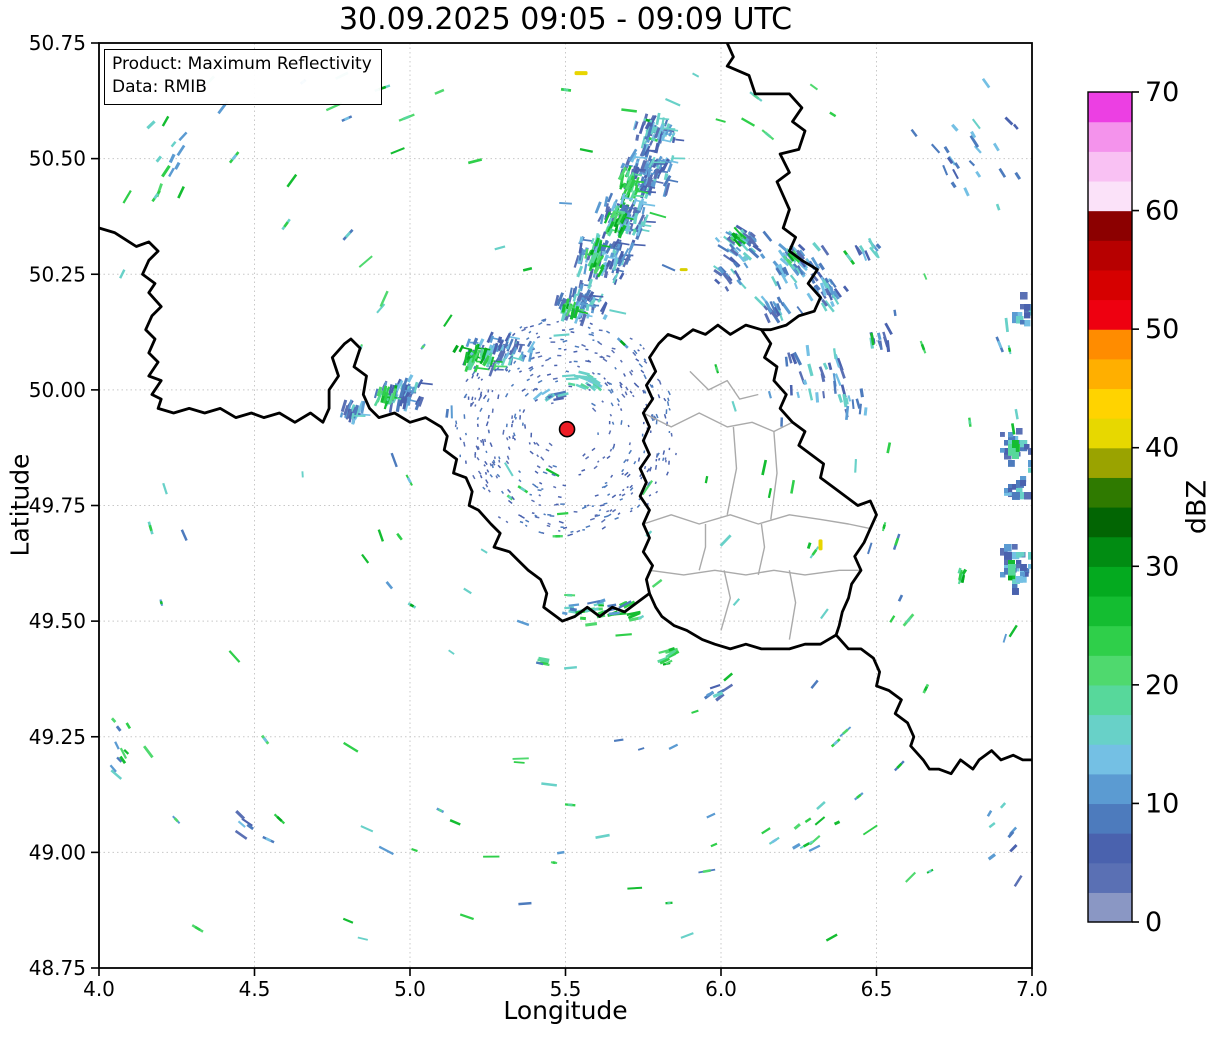 Image resolution: width=1219 pixels, height=1040 pixels. I want to click on y-tick-label: 50.00, so click(57, 390).